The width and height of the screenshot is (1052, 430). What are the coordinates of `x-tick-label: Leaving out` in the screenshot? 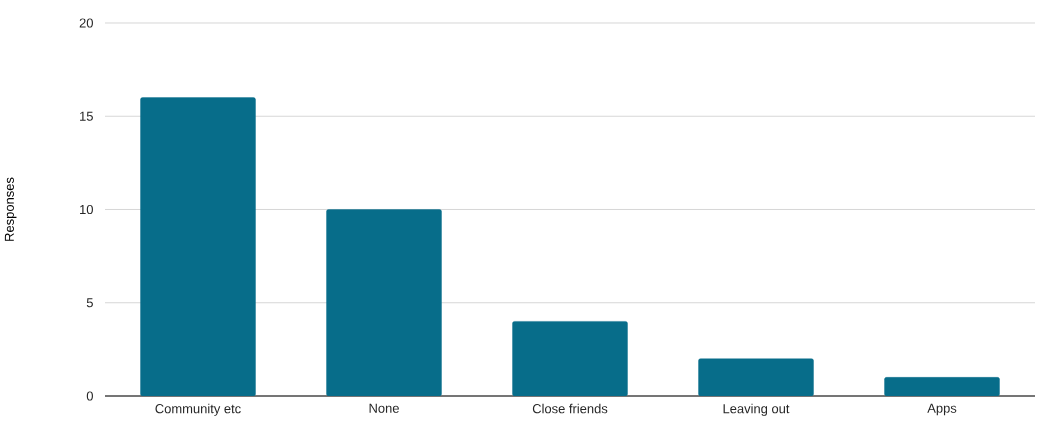 It's located at (756, 409).